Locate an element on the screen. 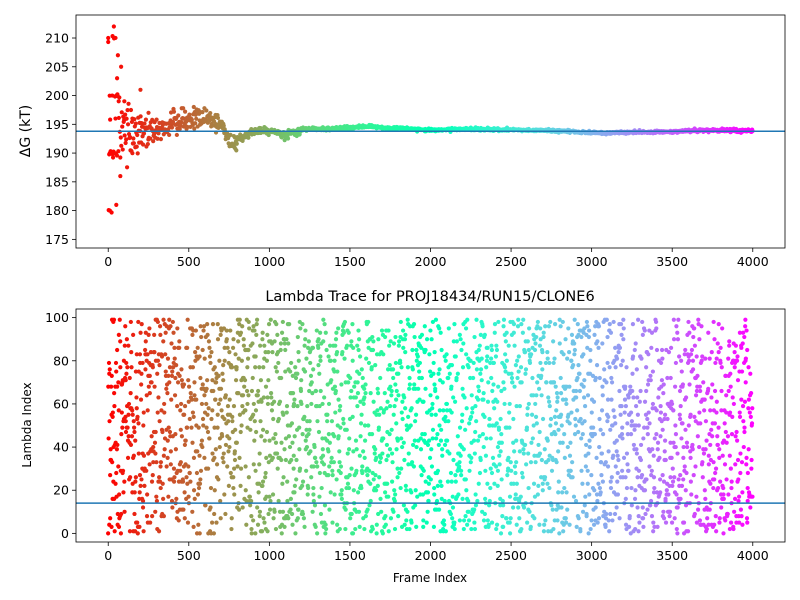 The image size is (800, 600). y-tick-label: 100 is located at coordinates (57, 317).